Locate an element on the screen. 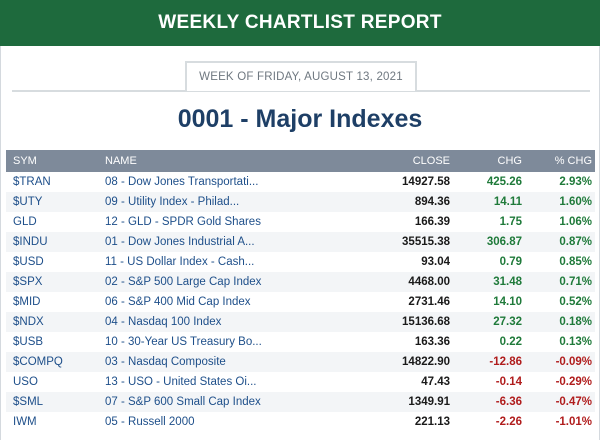 Image resolution: width=600 pixels, height=440 pixels. symbol-link: $INDU is located at coordinates (30, 242).